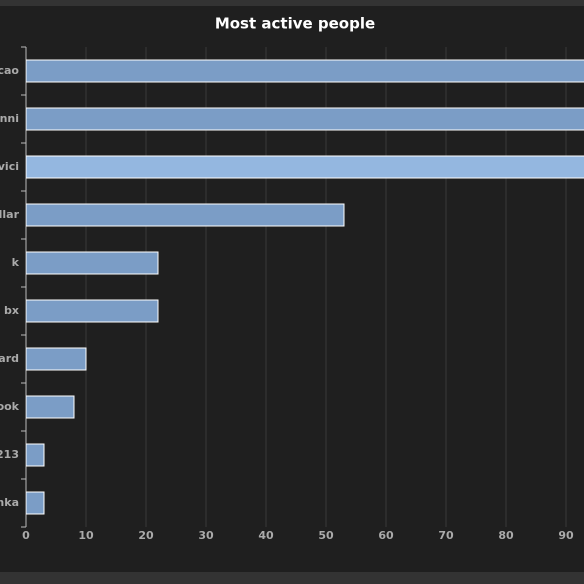  I want to click on y-tick-label: ard, so click(9, 358).